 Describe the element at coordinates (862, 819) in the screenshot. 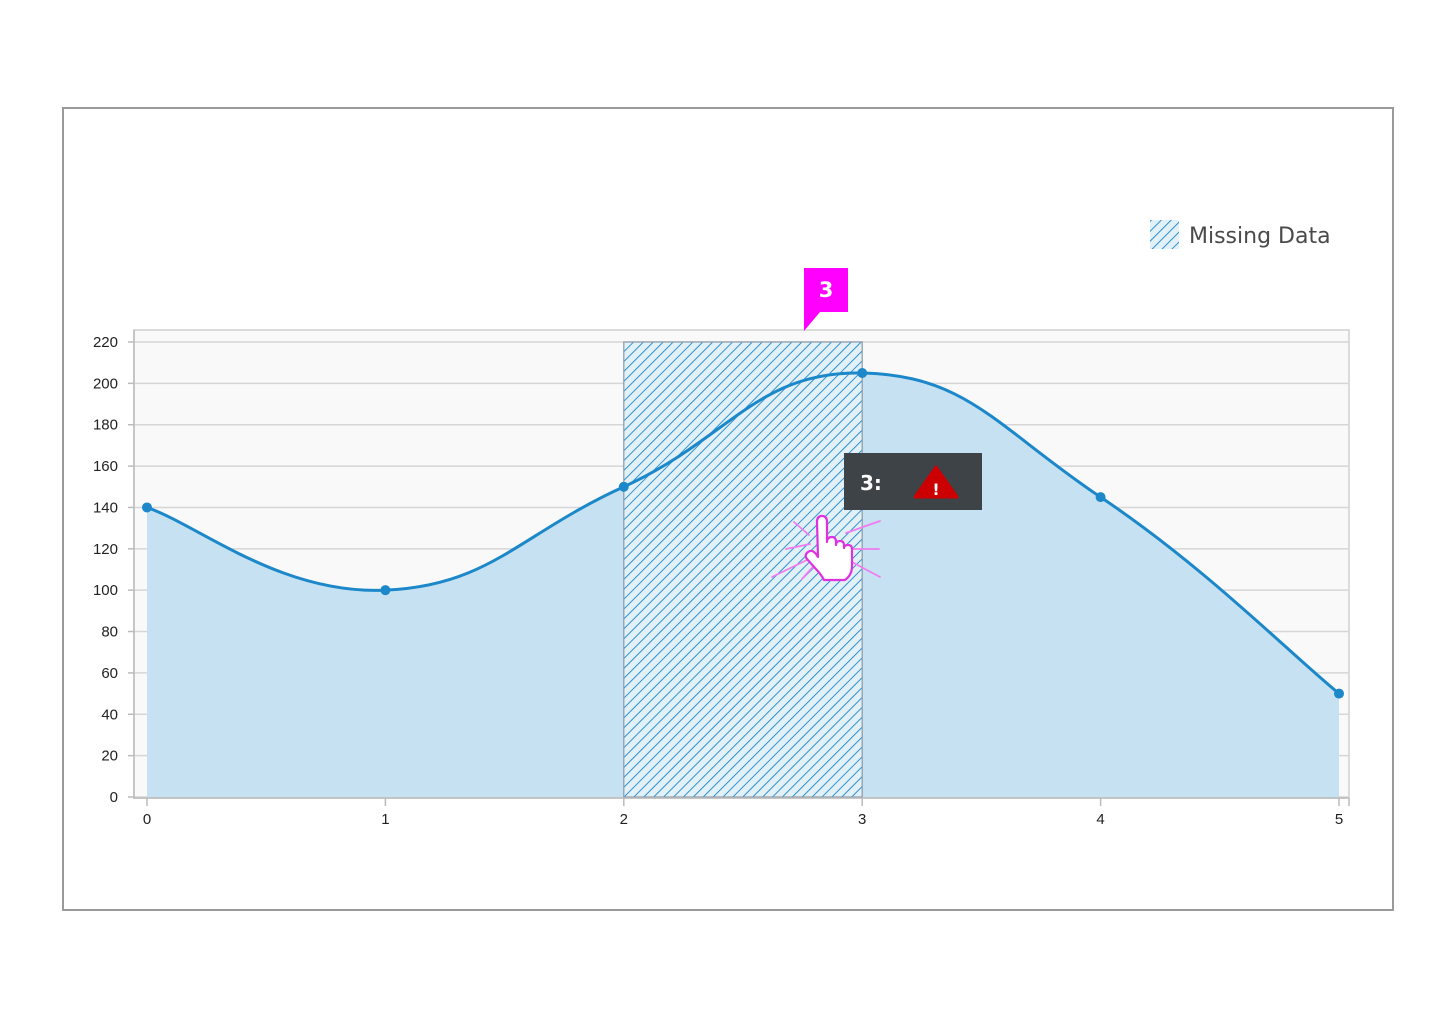

I see `x-tick-label: 3` at that location.